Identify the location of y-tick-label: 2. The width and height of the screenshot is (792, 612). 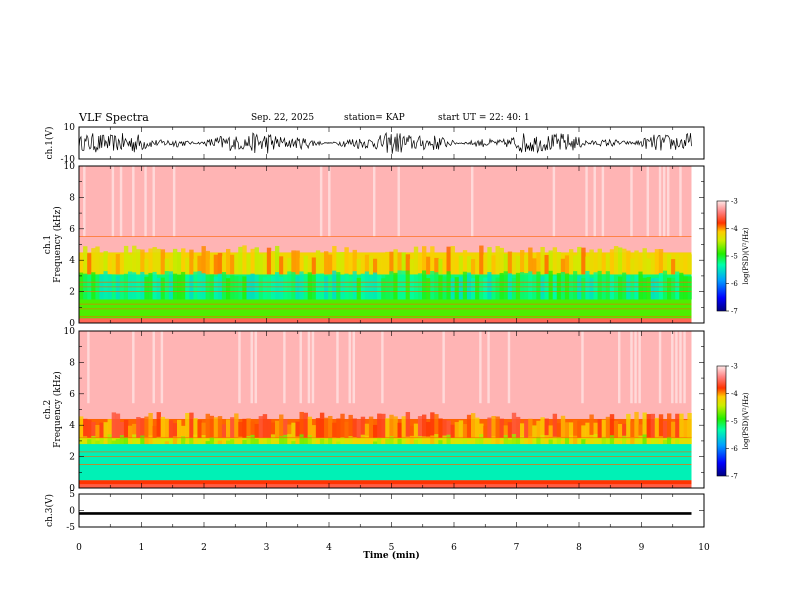
(72, 458).